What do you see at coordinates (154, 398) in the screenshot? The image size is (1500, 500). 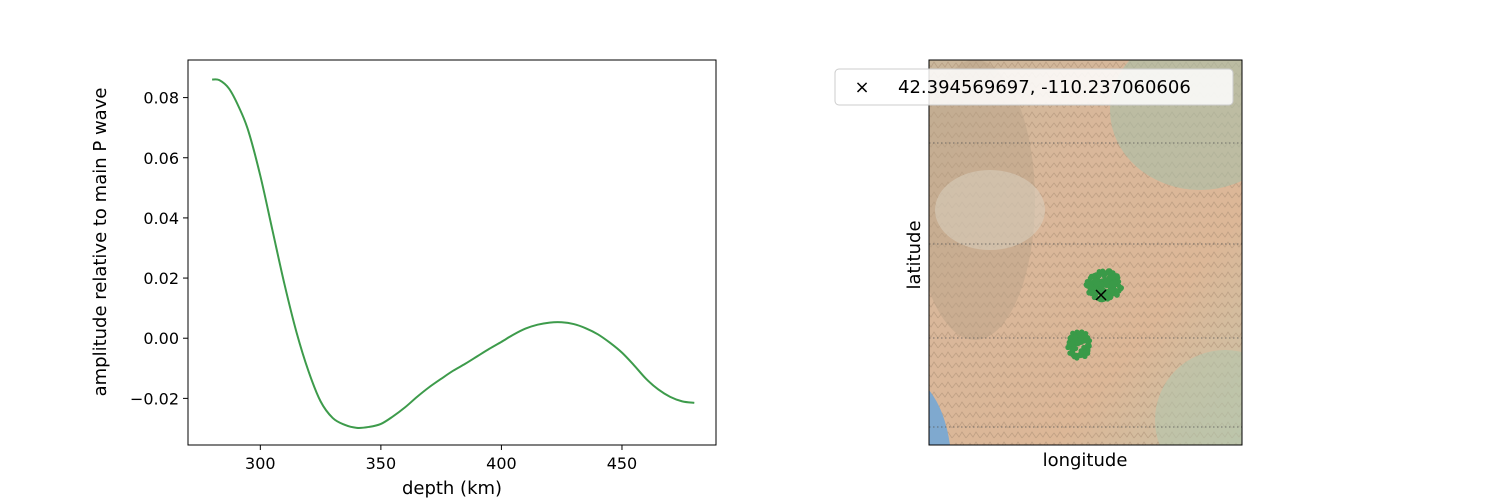 I see `y-tick-label: −0.02` at bounding box center [154, 398].